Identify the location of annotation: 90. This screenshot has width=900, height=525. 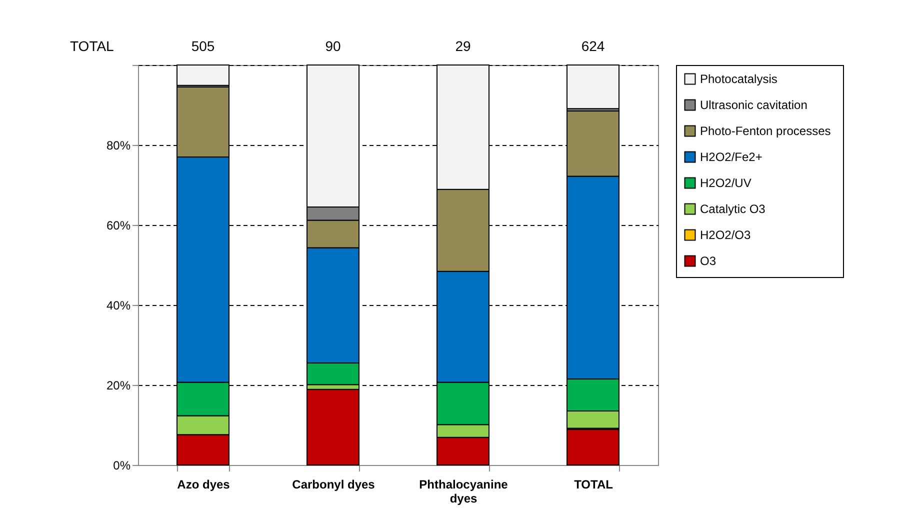
(333, 46).